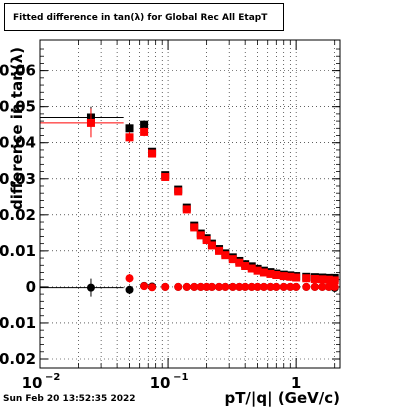  I want to click on x-tick-exponent: −2, so click(52, 377).